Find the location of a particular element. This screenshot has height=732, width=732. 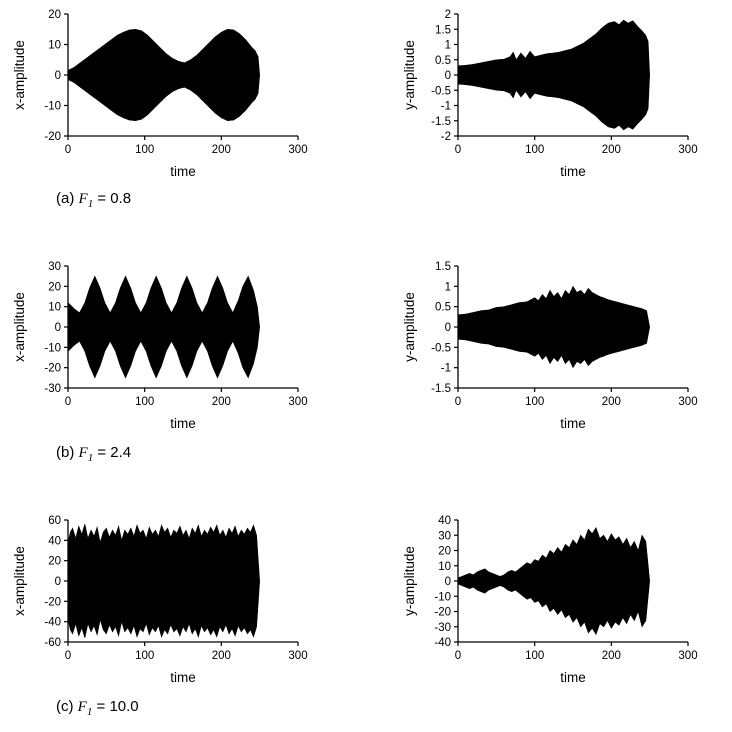

y-tick-label: 2 is located at coordinates (448, 15).